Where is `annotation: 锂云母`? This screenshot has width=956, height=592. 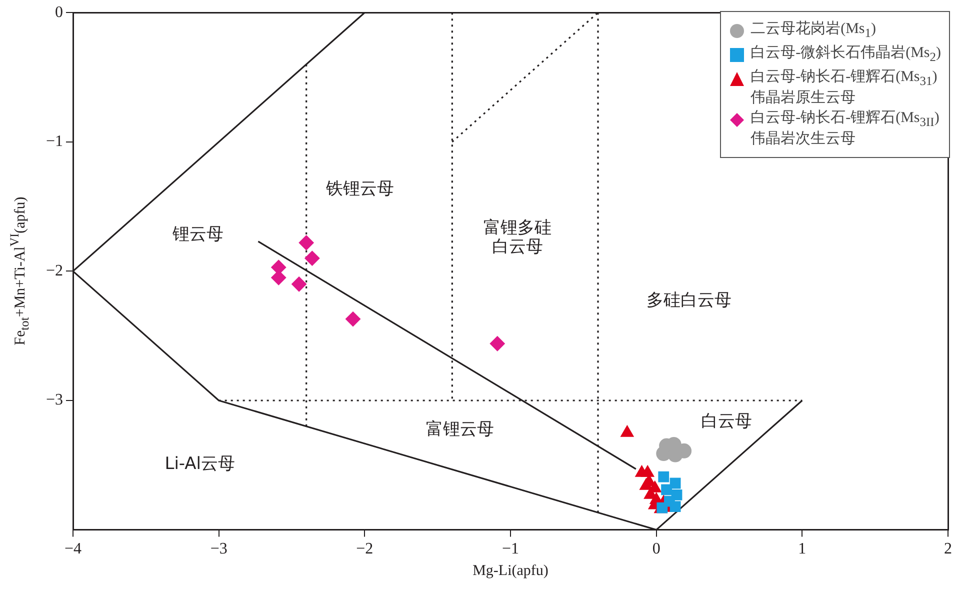
annotation: 锂云母 is located at coordinates (198, 234).